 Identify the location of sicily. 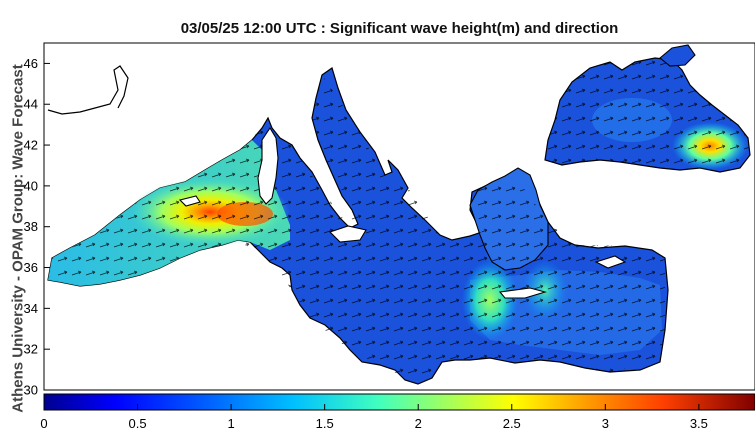
(347, 234).